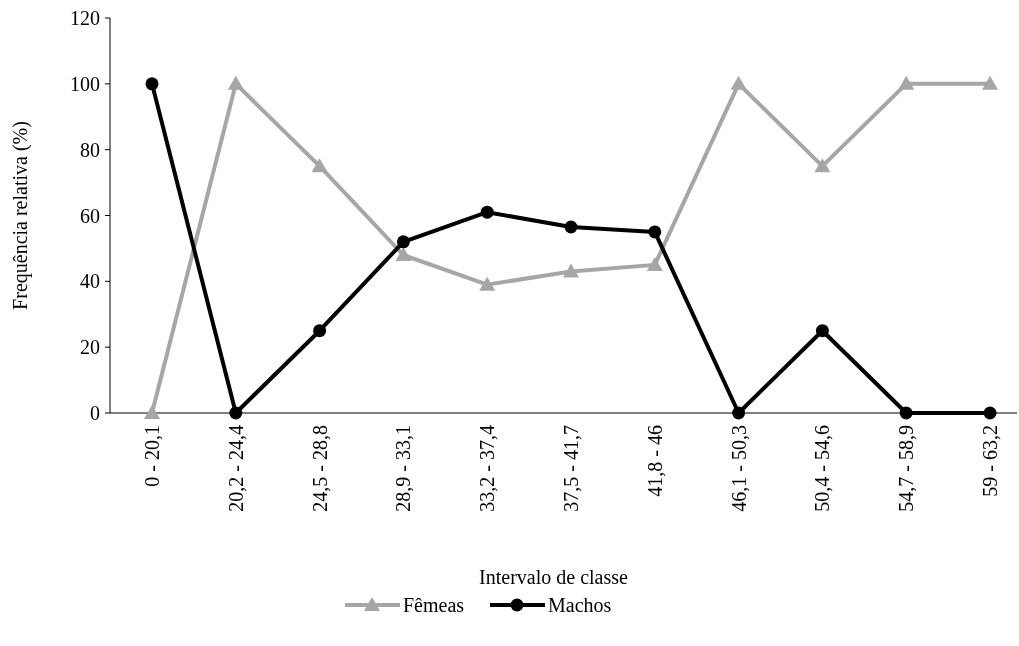 This screenshot has width=1019, height=646. I want to click on x-tick-label: 37,5 - 41,7, so click(571, 468).